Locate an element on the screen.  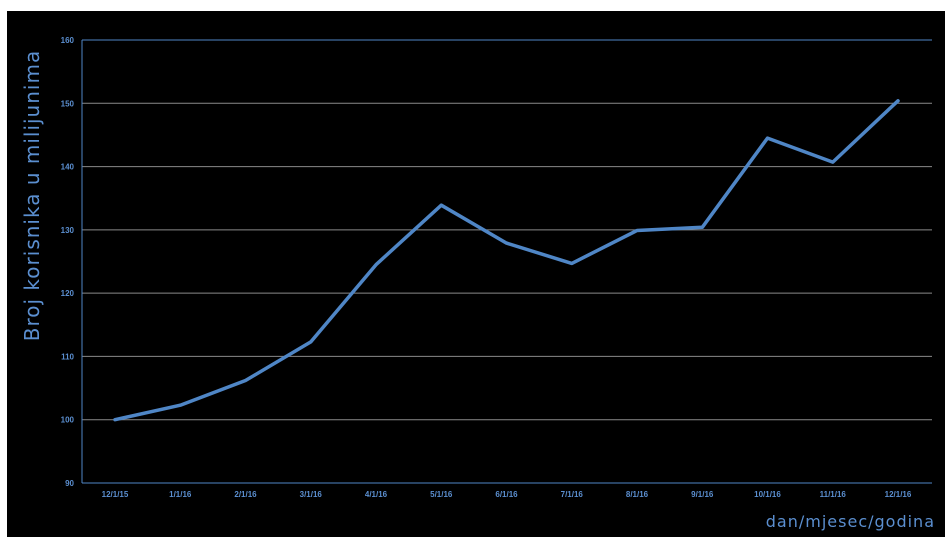
x-axis-label: dan/mjesec/godina is located at coordinates (850, 521).